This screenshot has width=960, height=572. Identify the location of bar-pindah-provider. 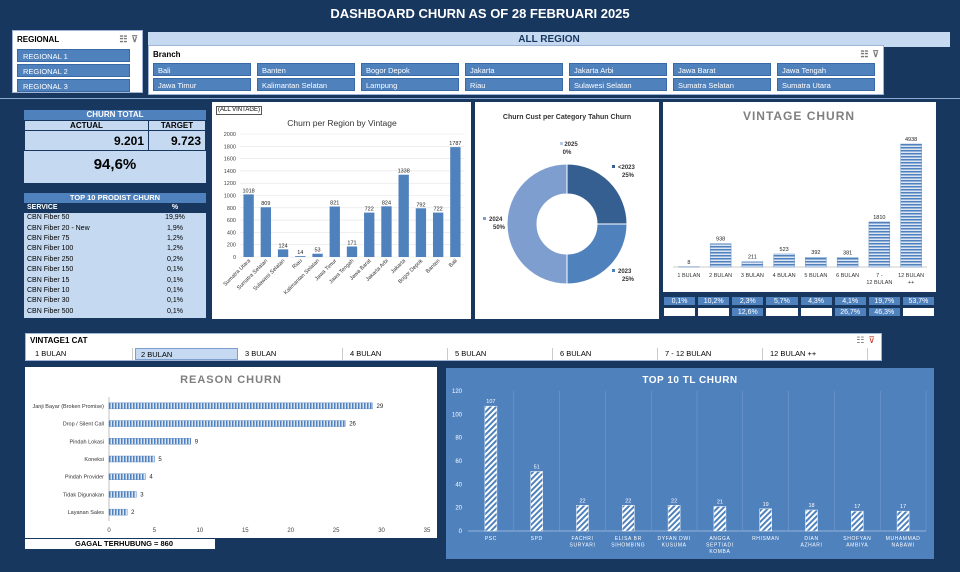
(127, 476).